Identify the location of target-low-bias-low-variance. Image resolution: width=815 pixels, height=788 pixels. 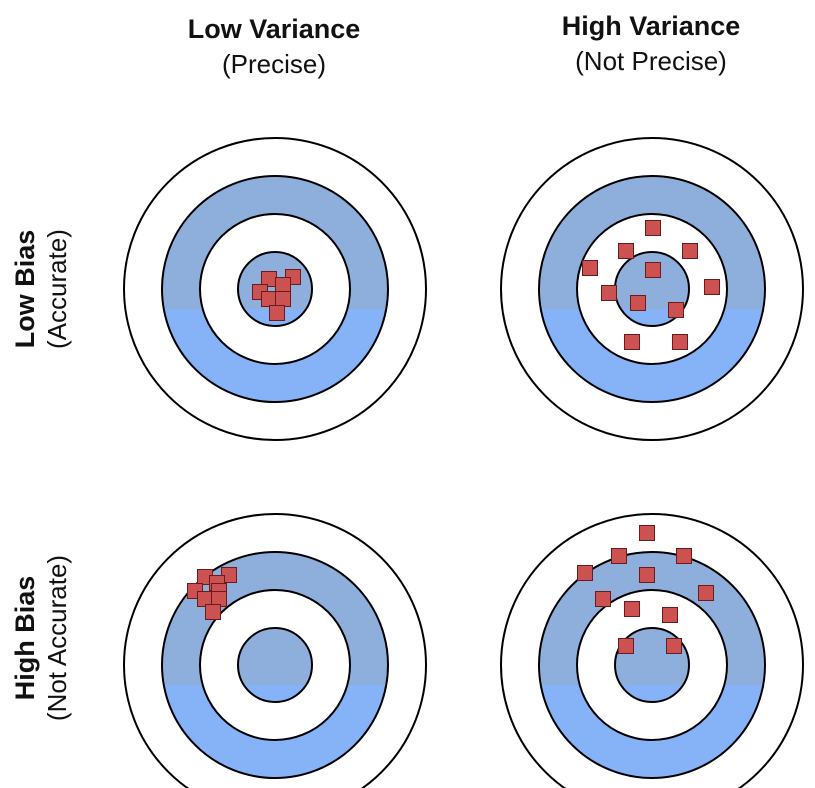
(275, 289).